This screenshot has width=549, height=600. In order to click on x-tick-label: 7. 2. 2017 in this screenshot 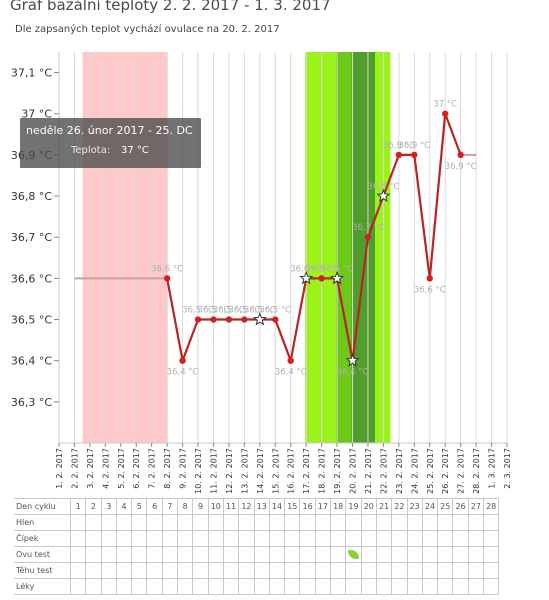, I will do `click(152, 468)`.